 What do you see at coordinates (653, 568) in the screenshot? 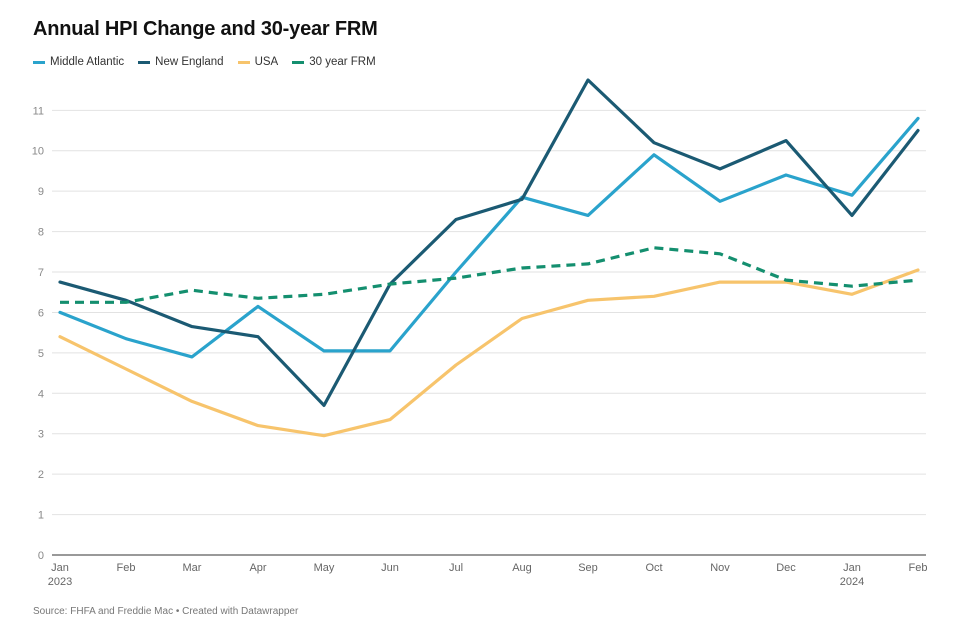
I see `x-tick-label: Oct` at bounding box center [653, 568].